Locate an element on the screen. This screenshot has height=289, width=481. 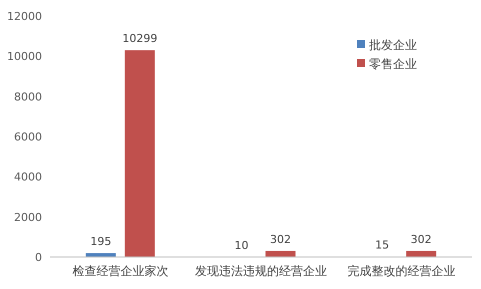
y-tick-label: 0 is located at coordinates (38, 257).